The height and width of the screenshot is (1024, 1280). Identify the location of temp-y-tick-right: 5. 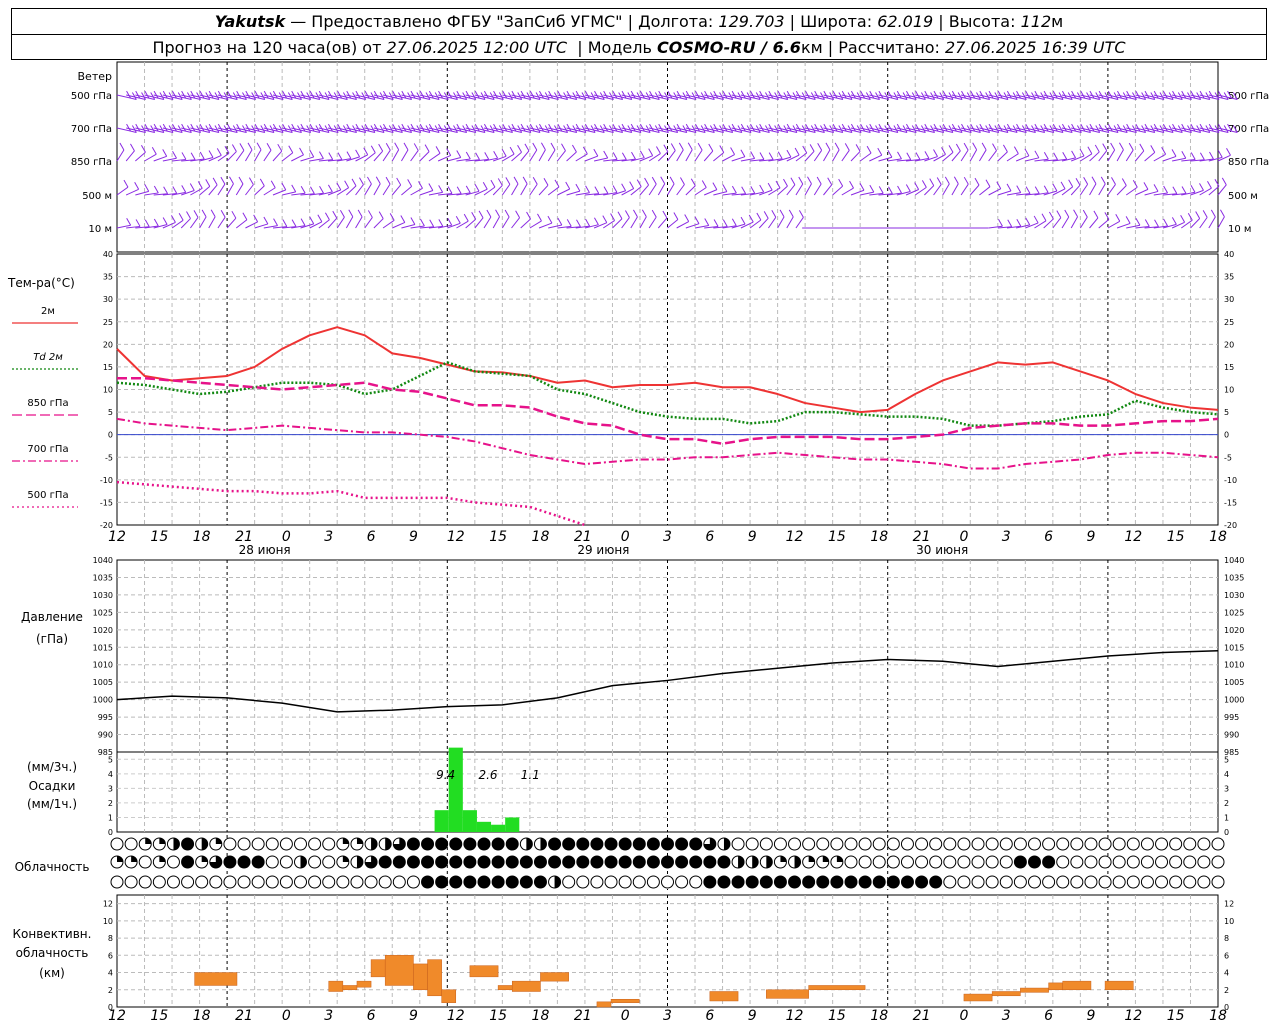
(1226, 412).